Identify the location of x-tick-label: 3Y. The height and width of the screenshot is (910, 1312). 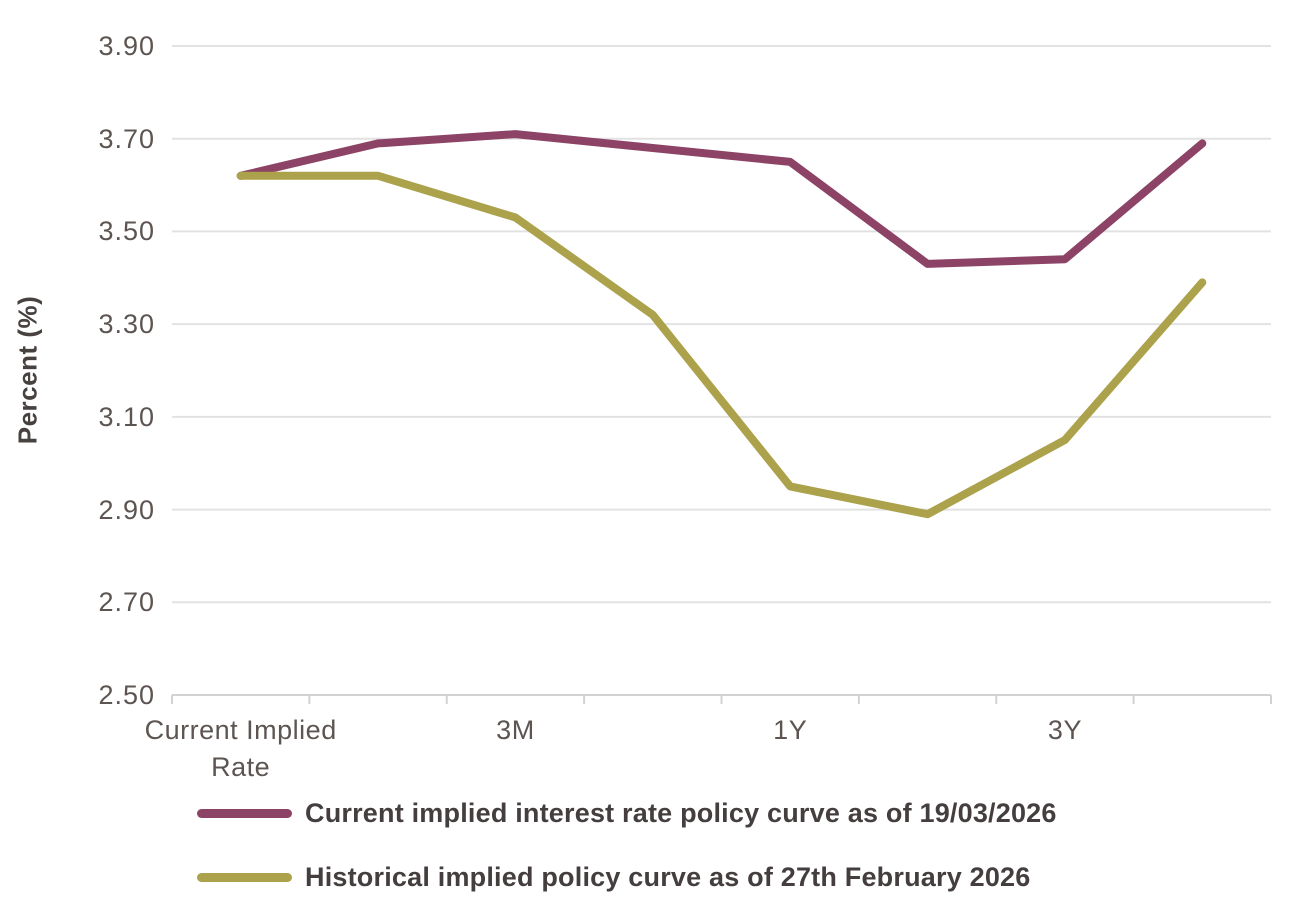
(1064, 730).